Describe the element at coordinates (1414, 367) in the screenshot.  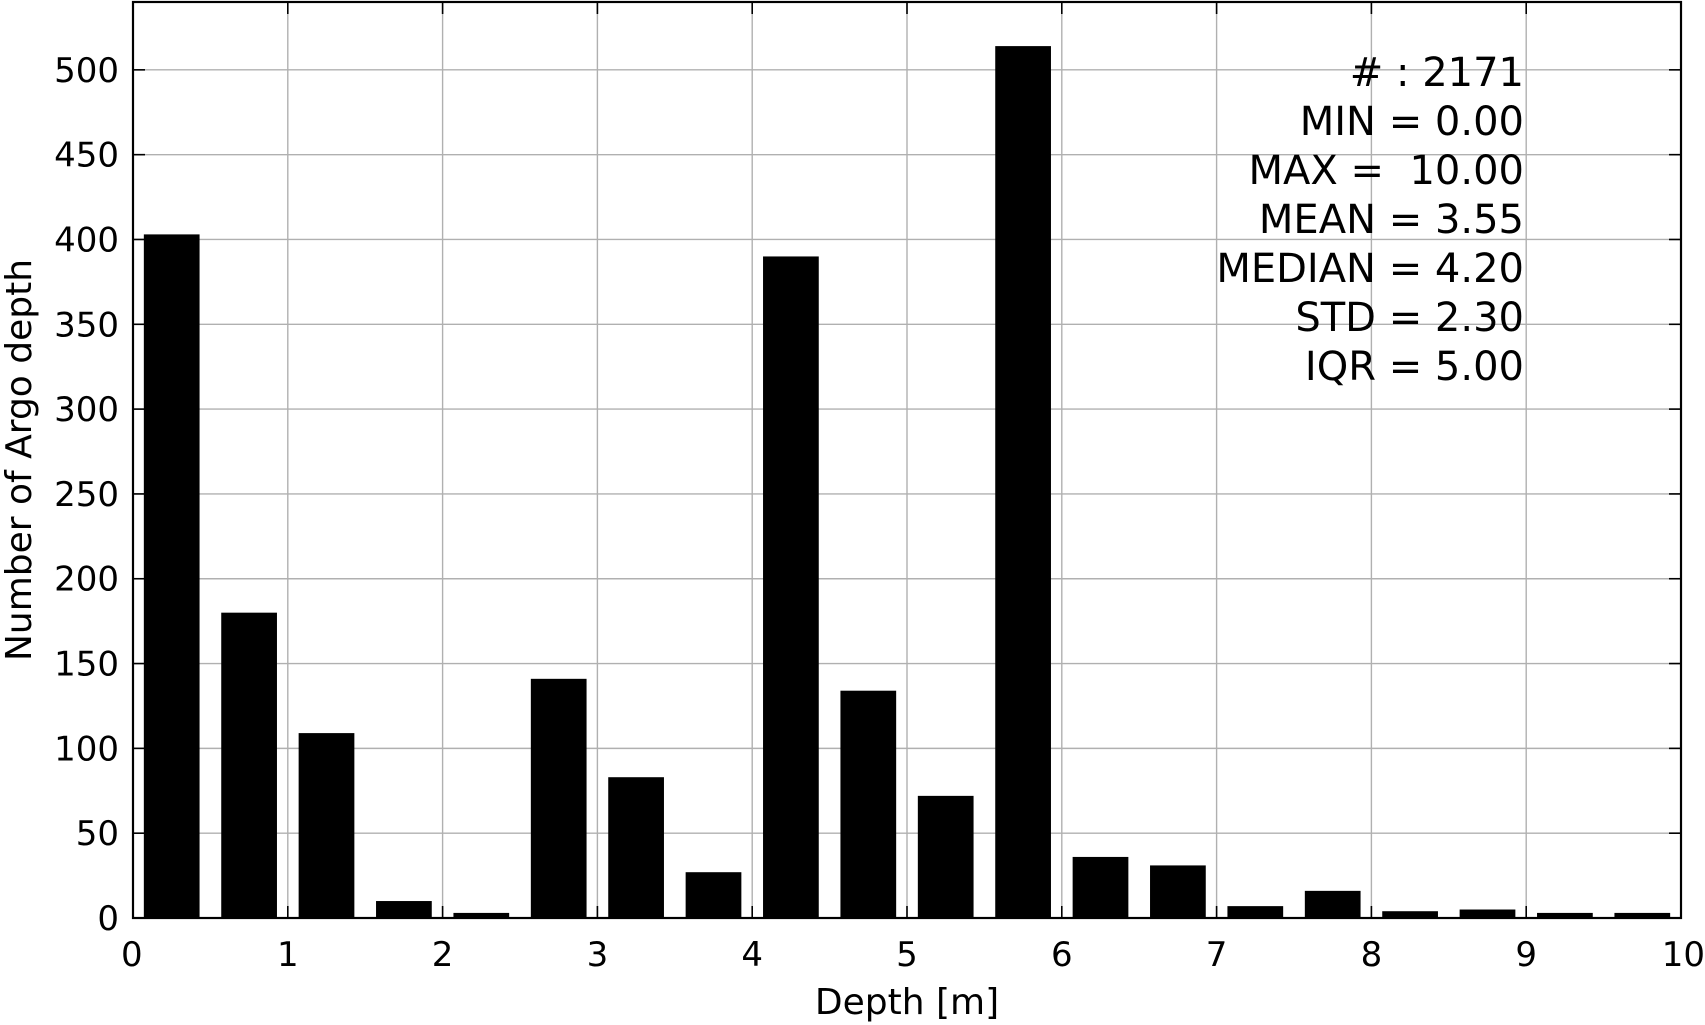
I see `stats-line: IQR = 5.00` at that location.